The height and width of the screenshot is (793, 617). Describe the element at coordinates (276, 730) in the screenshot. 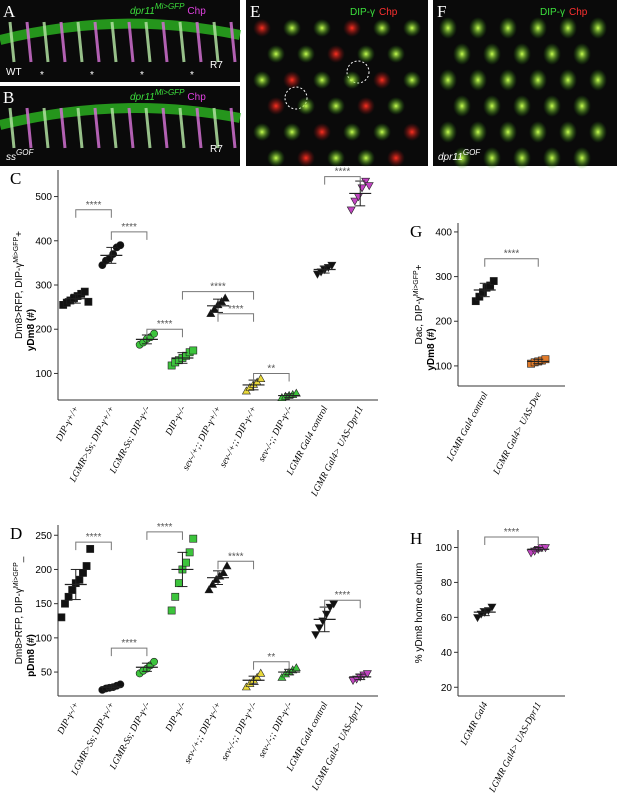

I see `x-tick-label: sev-/-;; DIP-γ-/-` at that location.